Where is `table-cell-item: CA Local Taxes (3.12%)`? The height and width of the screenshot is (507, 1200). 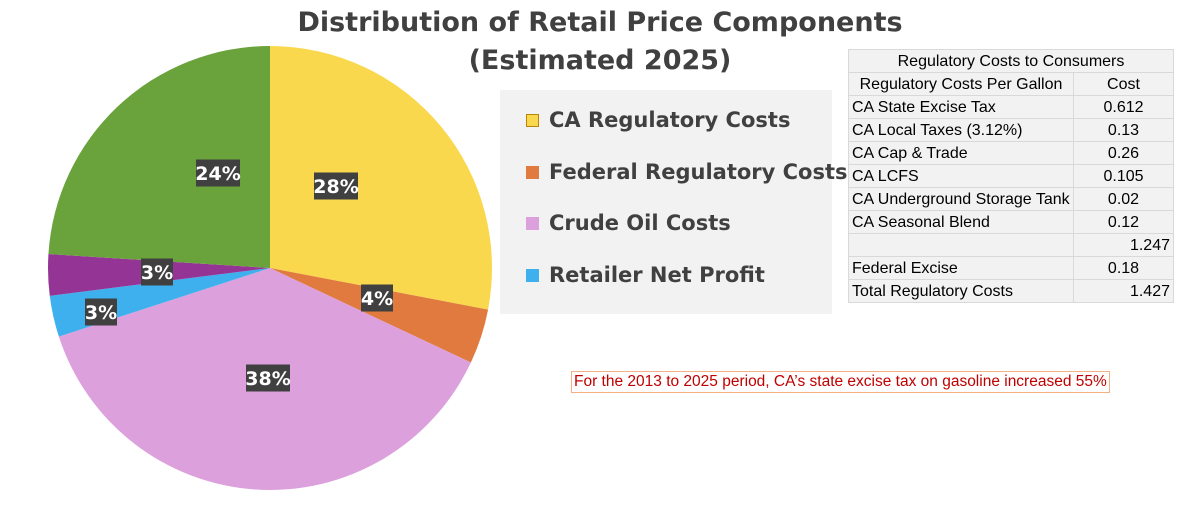 table-cell-item: CA Local Taxes (3.12%) is located at coordinates (961, 130).